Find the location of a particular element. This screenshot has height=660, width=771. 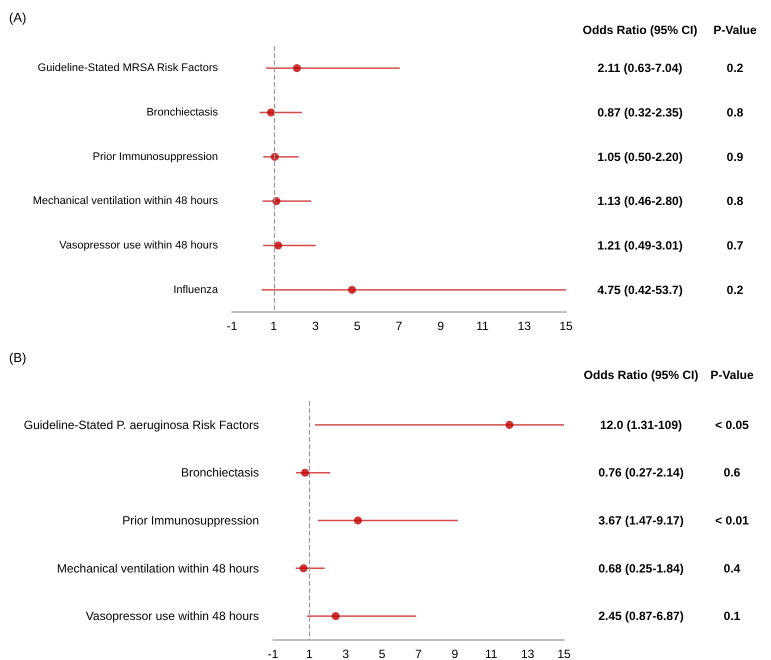

data-label: 3.67 (1.47-9.17) is located at coordinates (641, 521).